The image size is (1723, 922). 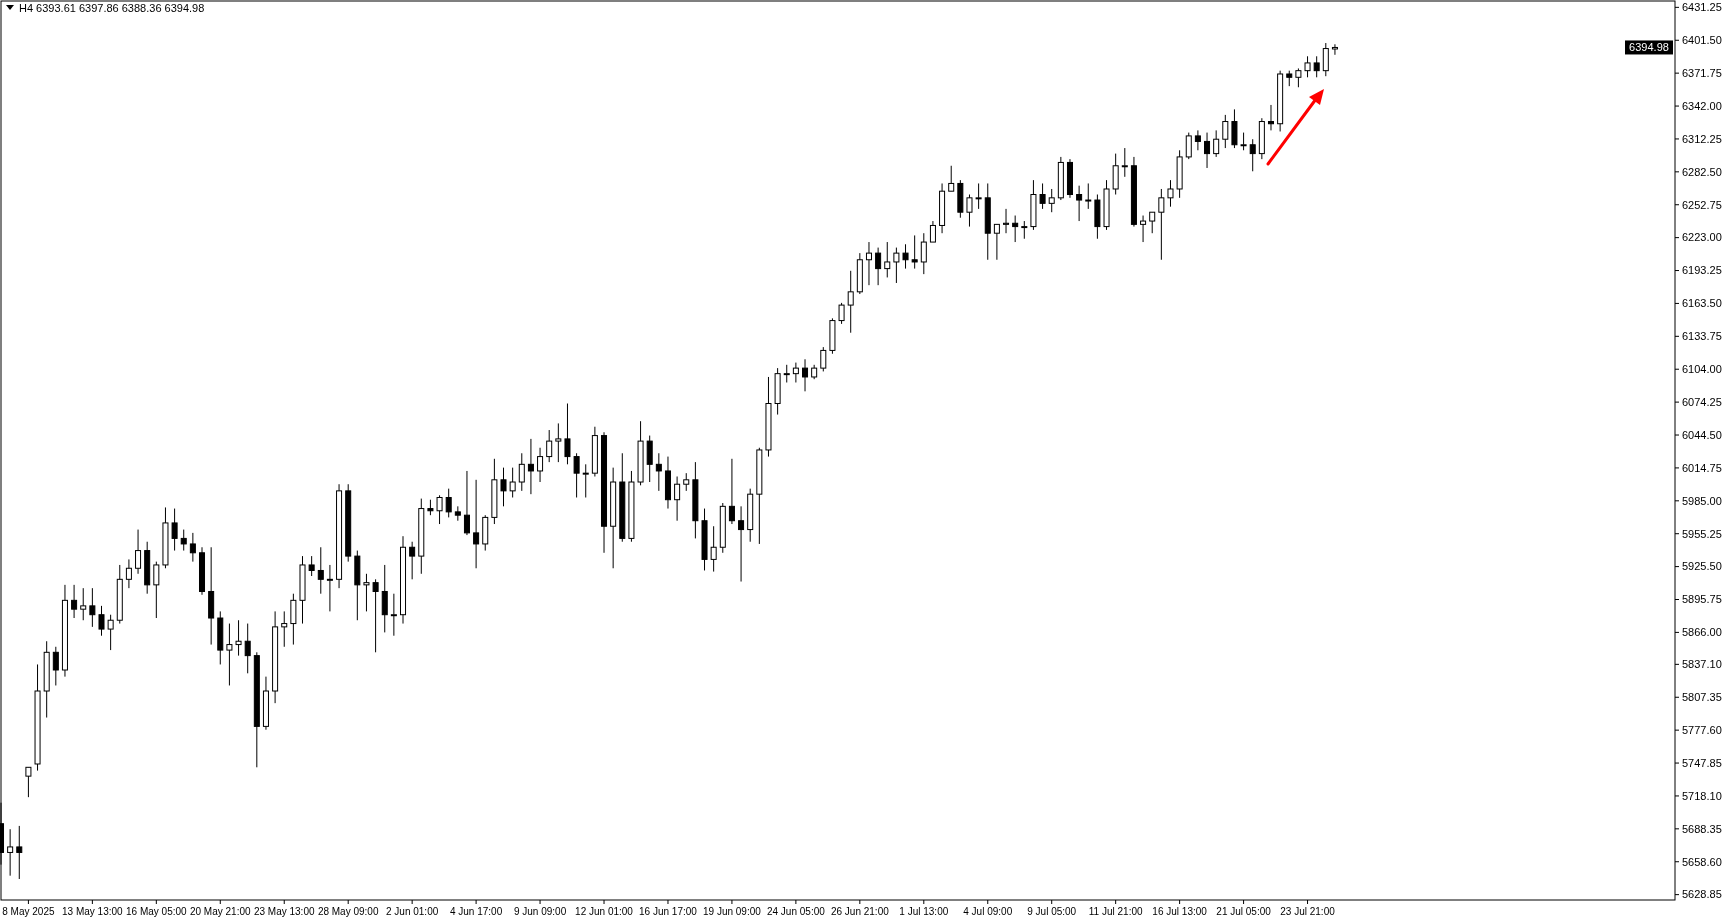 What do you see at coordinates (1180, 911) in the screenshot?
I see `x-tick-label: 16 Jul 13:00` at bounding box center [1180, 911].